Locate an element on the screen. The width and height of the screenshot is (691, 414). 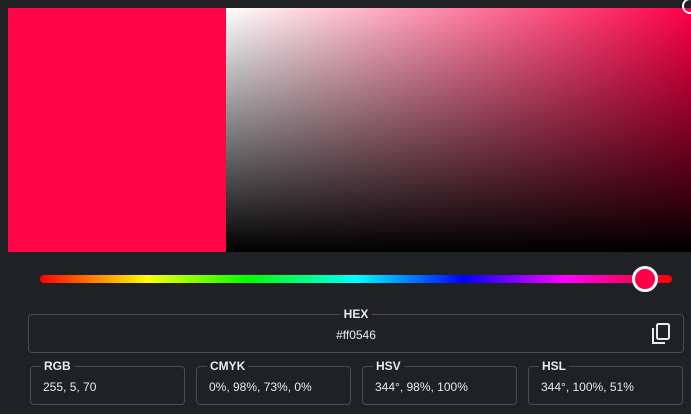
field-label: CMYK is located at coordinates (228, 366).